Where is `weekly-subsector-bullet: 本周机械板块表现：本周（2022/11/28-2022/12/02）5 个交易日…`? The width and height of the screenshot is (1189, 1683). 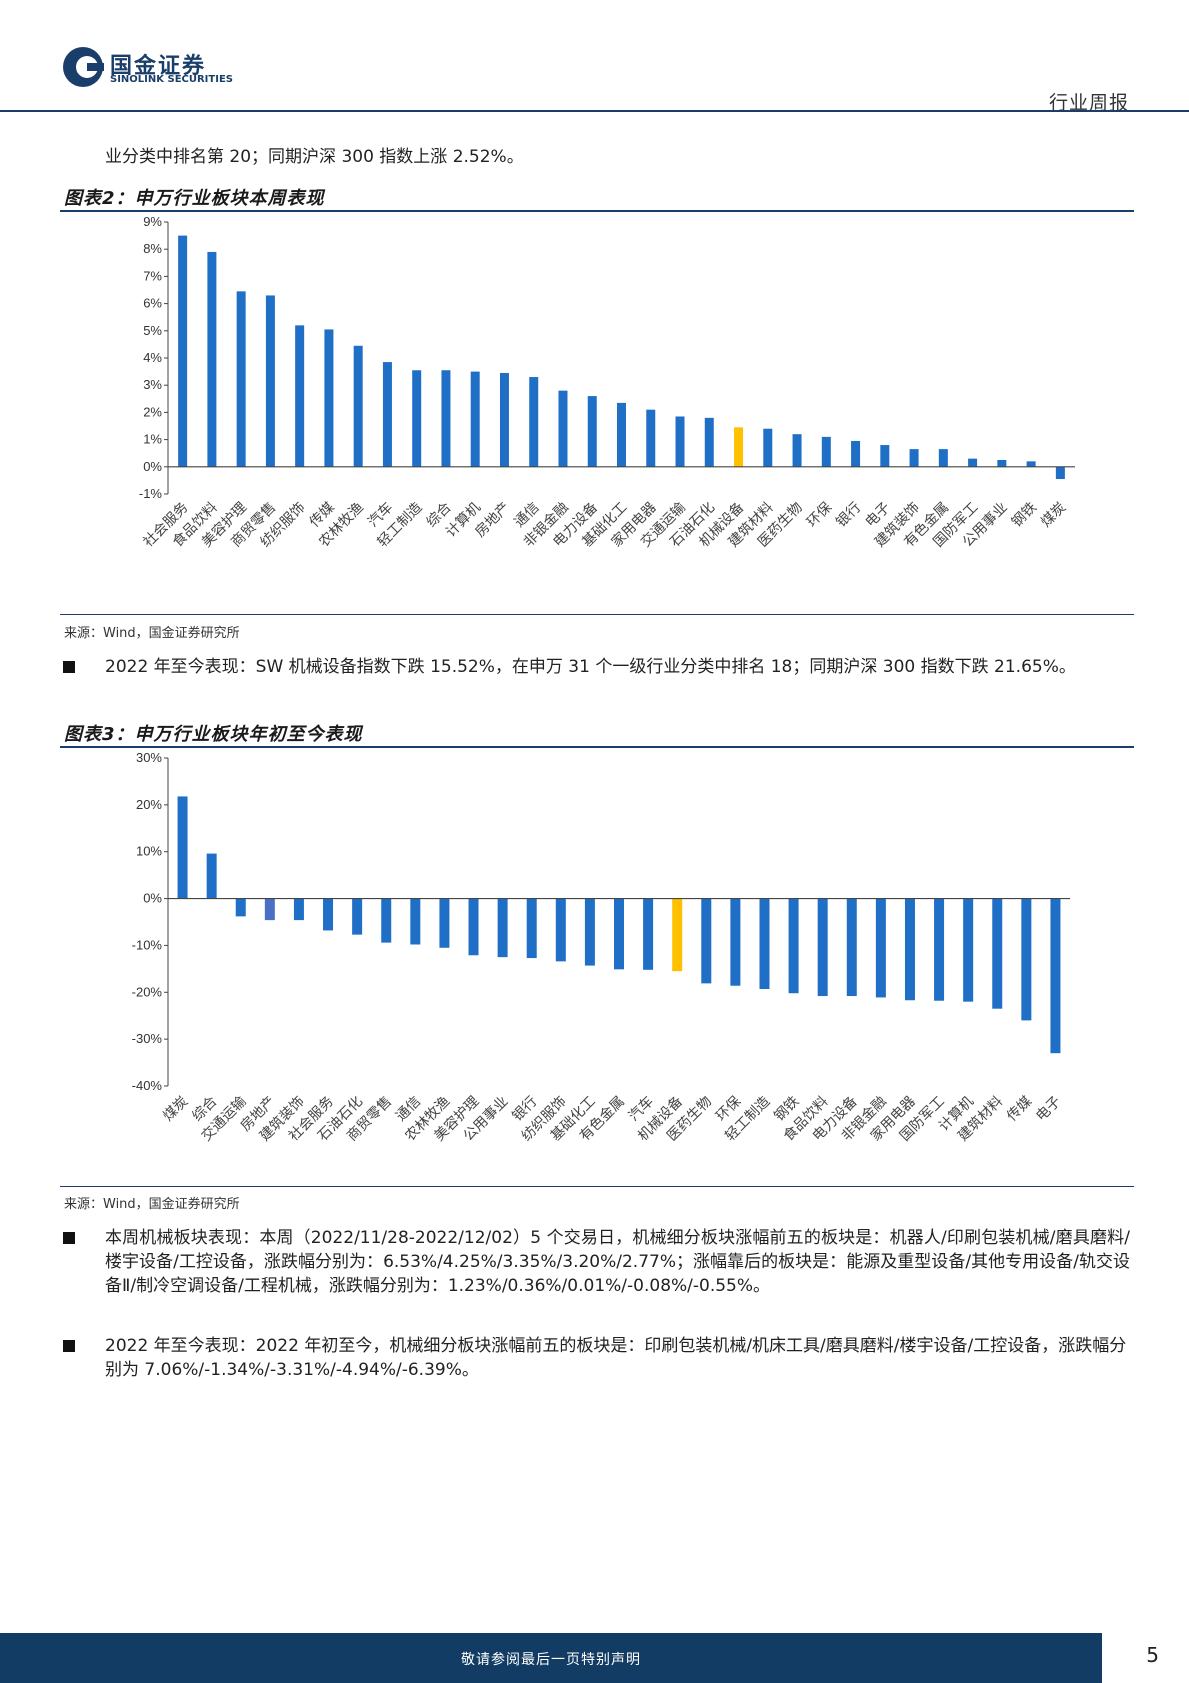
weekly-subsector-bullet: 本周机械板块表现：本周（2022/11/28-2022/12/02）5 个交易日… is located at coordinates (617, 1262).